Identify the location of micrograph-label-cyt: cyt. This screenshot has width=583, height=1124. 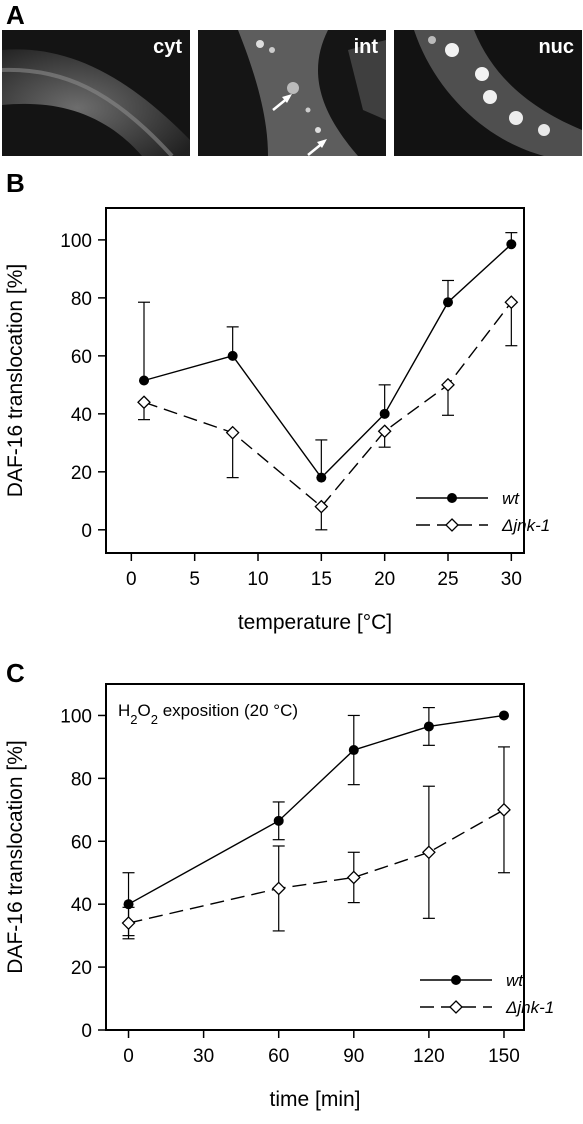
(167, 47).